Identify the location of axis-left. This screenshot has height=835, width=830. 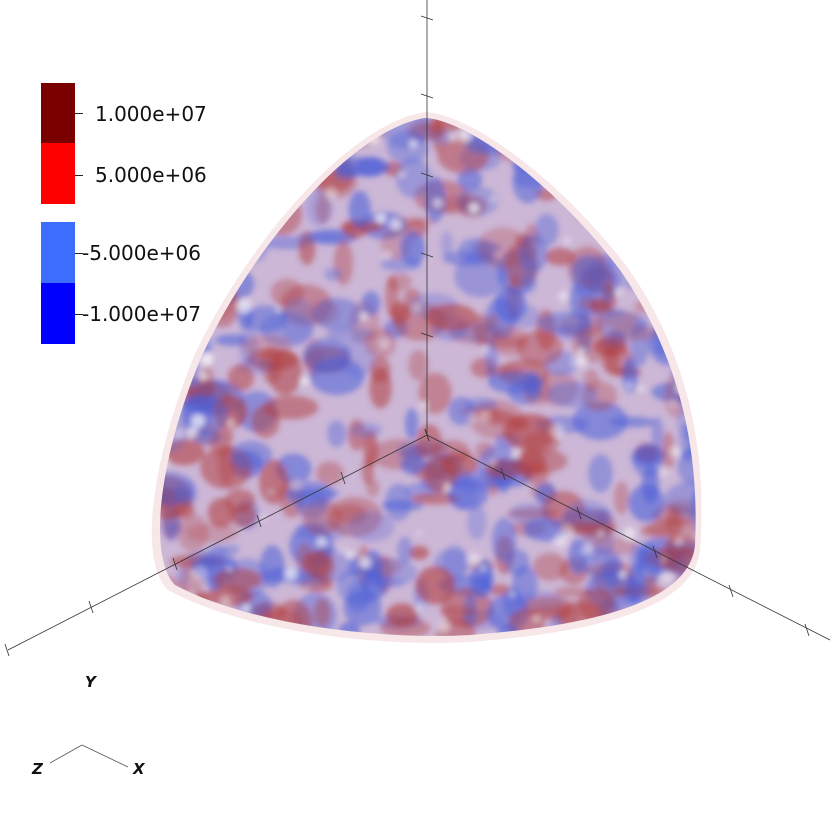
(217, 542).